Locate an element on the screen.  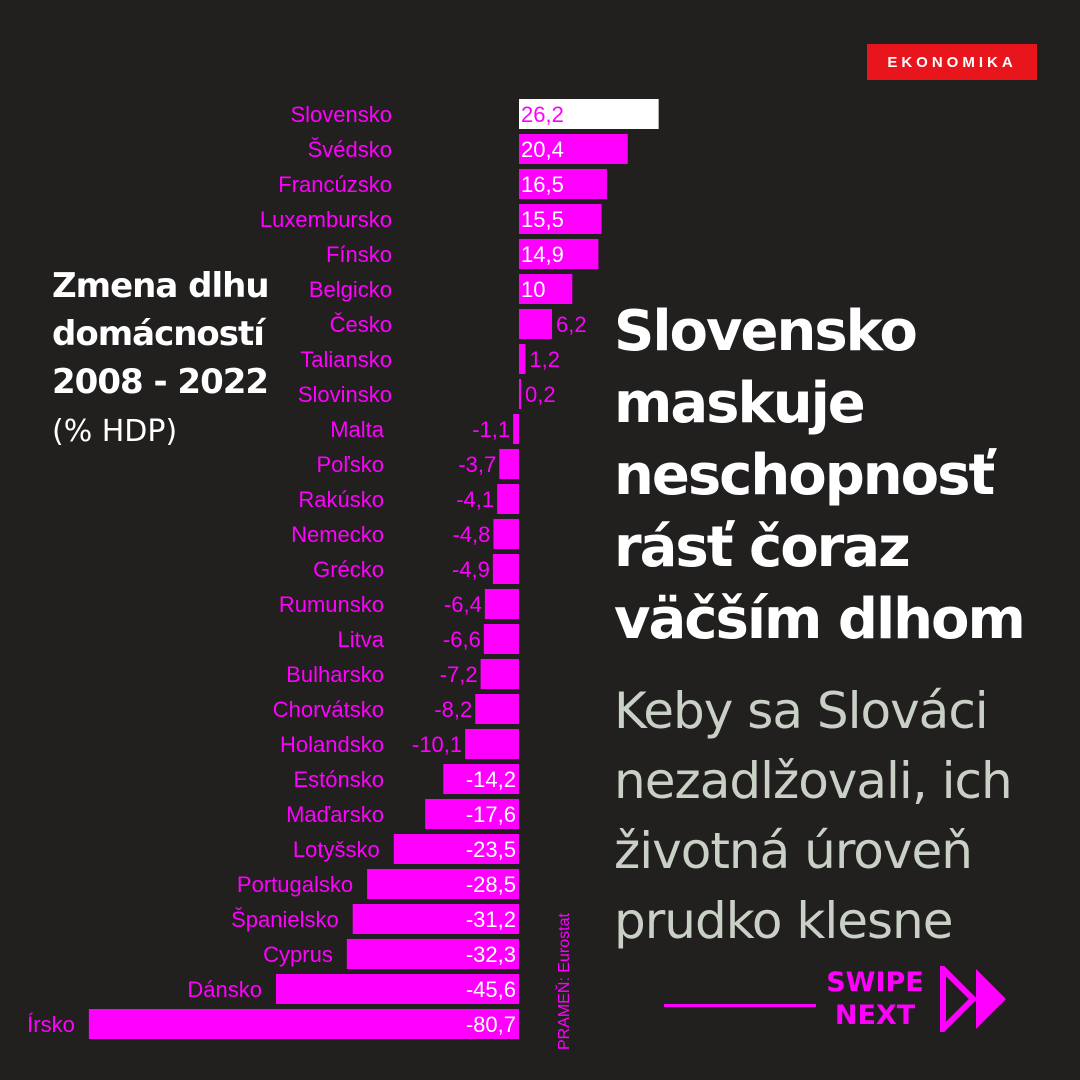
headline-line: rásť čoraz is located at coordinates (762, 547).